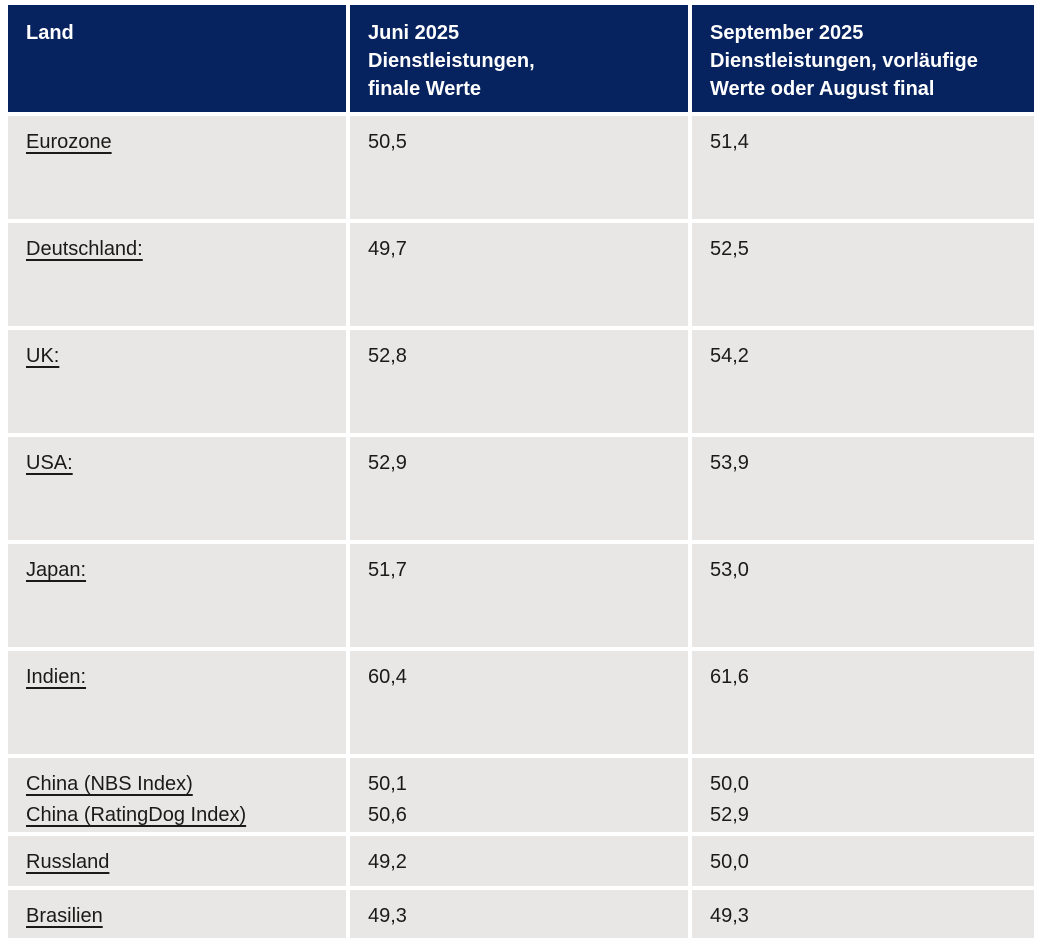 The image size is (1042, 945). I want to click on value-september-china: 50,0 52,9, so click(729, 799).